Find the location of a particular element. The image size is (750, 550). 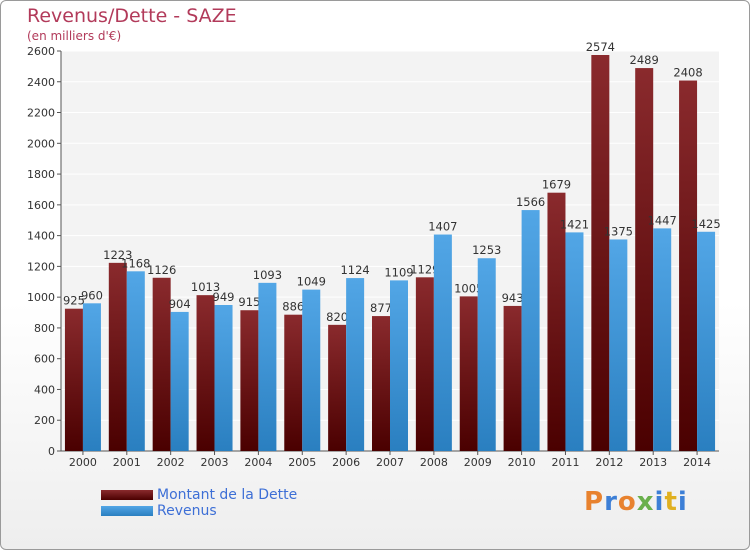

chart-subtitle: (en milliers d'€) is located at coordinates (74, 36).